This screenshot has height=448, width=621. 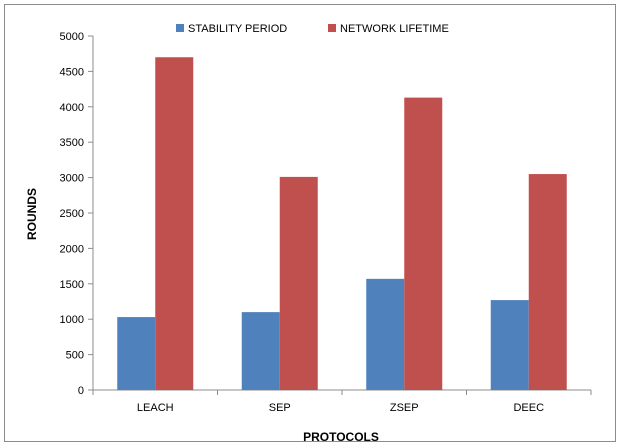 What do you see at coordinates (509, 345) in the screenshot?
I see `bar-deec-stability-period` at bounding box center [509, 345].